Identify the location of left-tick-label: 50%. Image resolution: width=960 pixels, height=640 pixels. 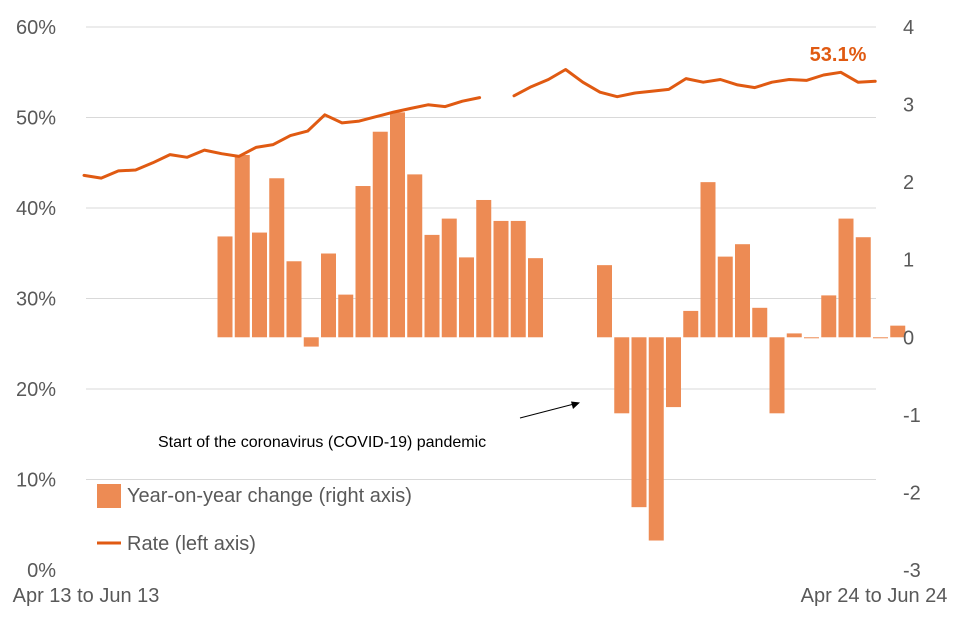
(36, 119).